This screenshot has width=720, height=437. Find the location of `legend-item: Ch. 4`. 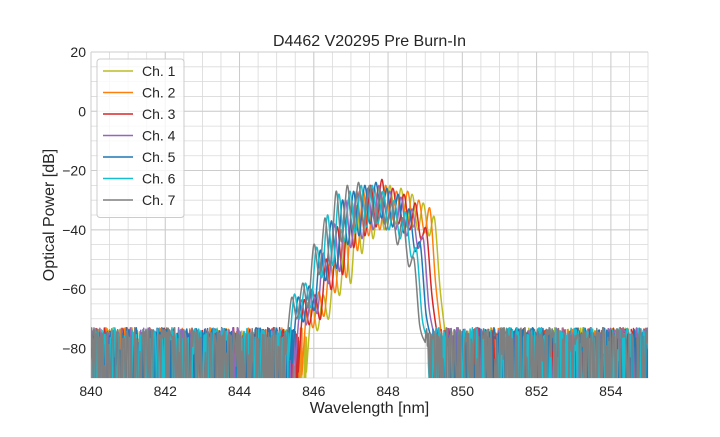

legend-item: Ch. 4 is located at coordinates (139, 136).